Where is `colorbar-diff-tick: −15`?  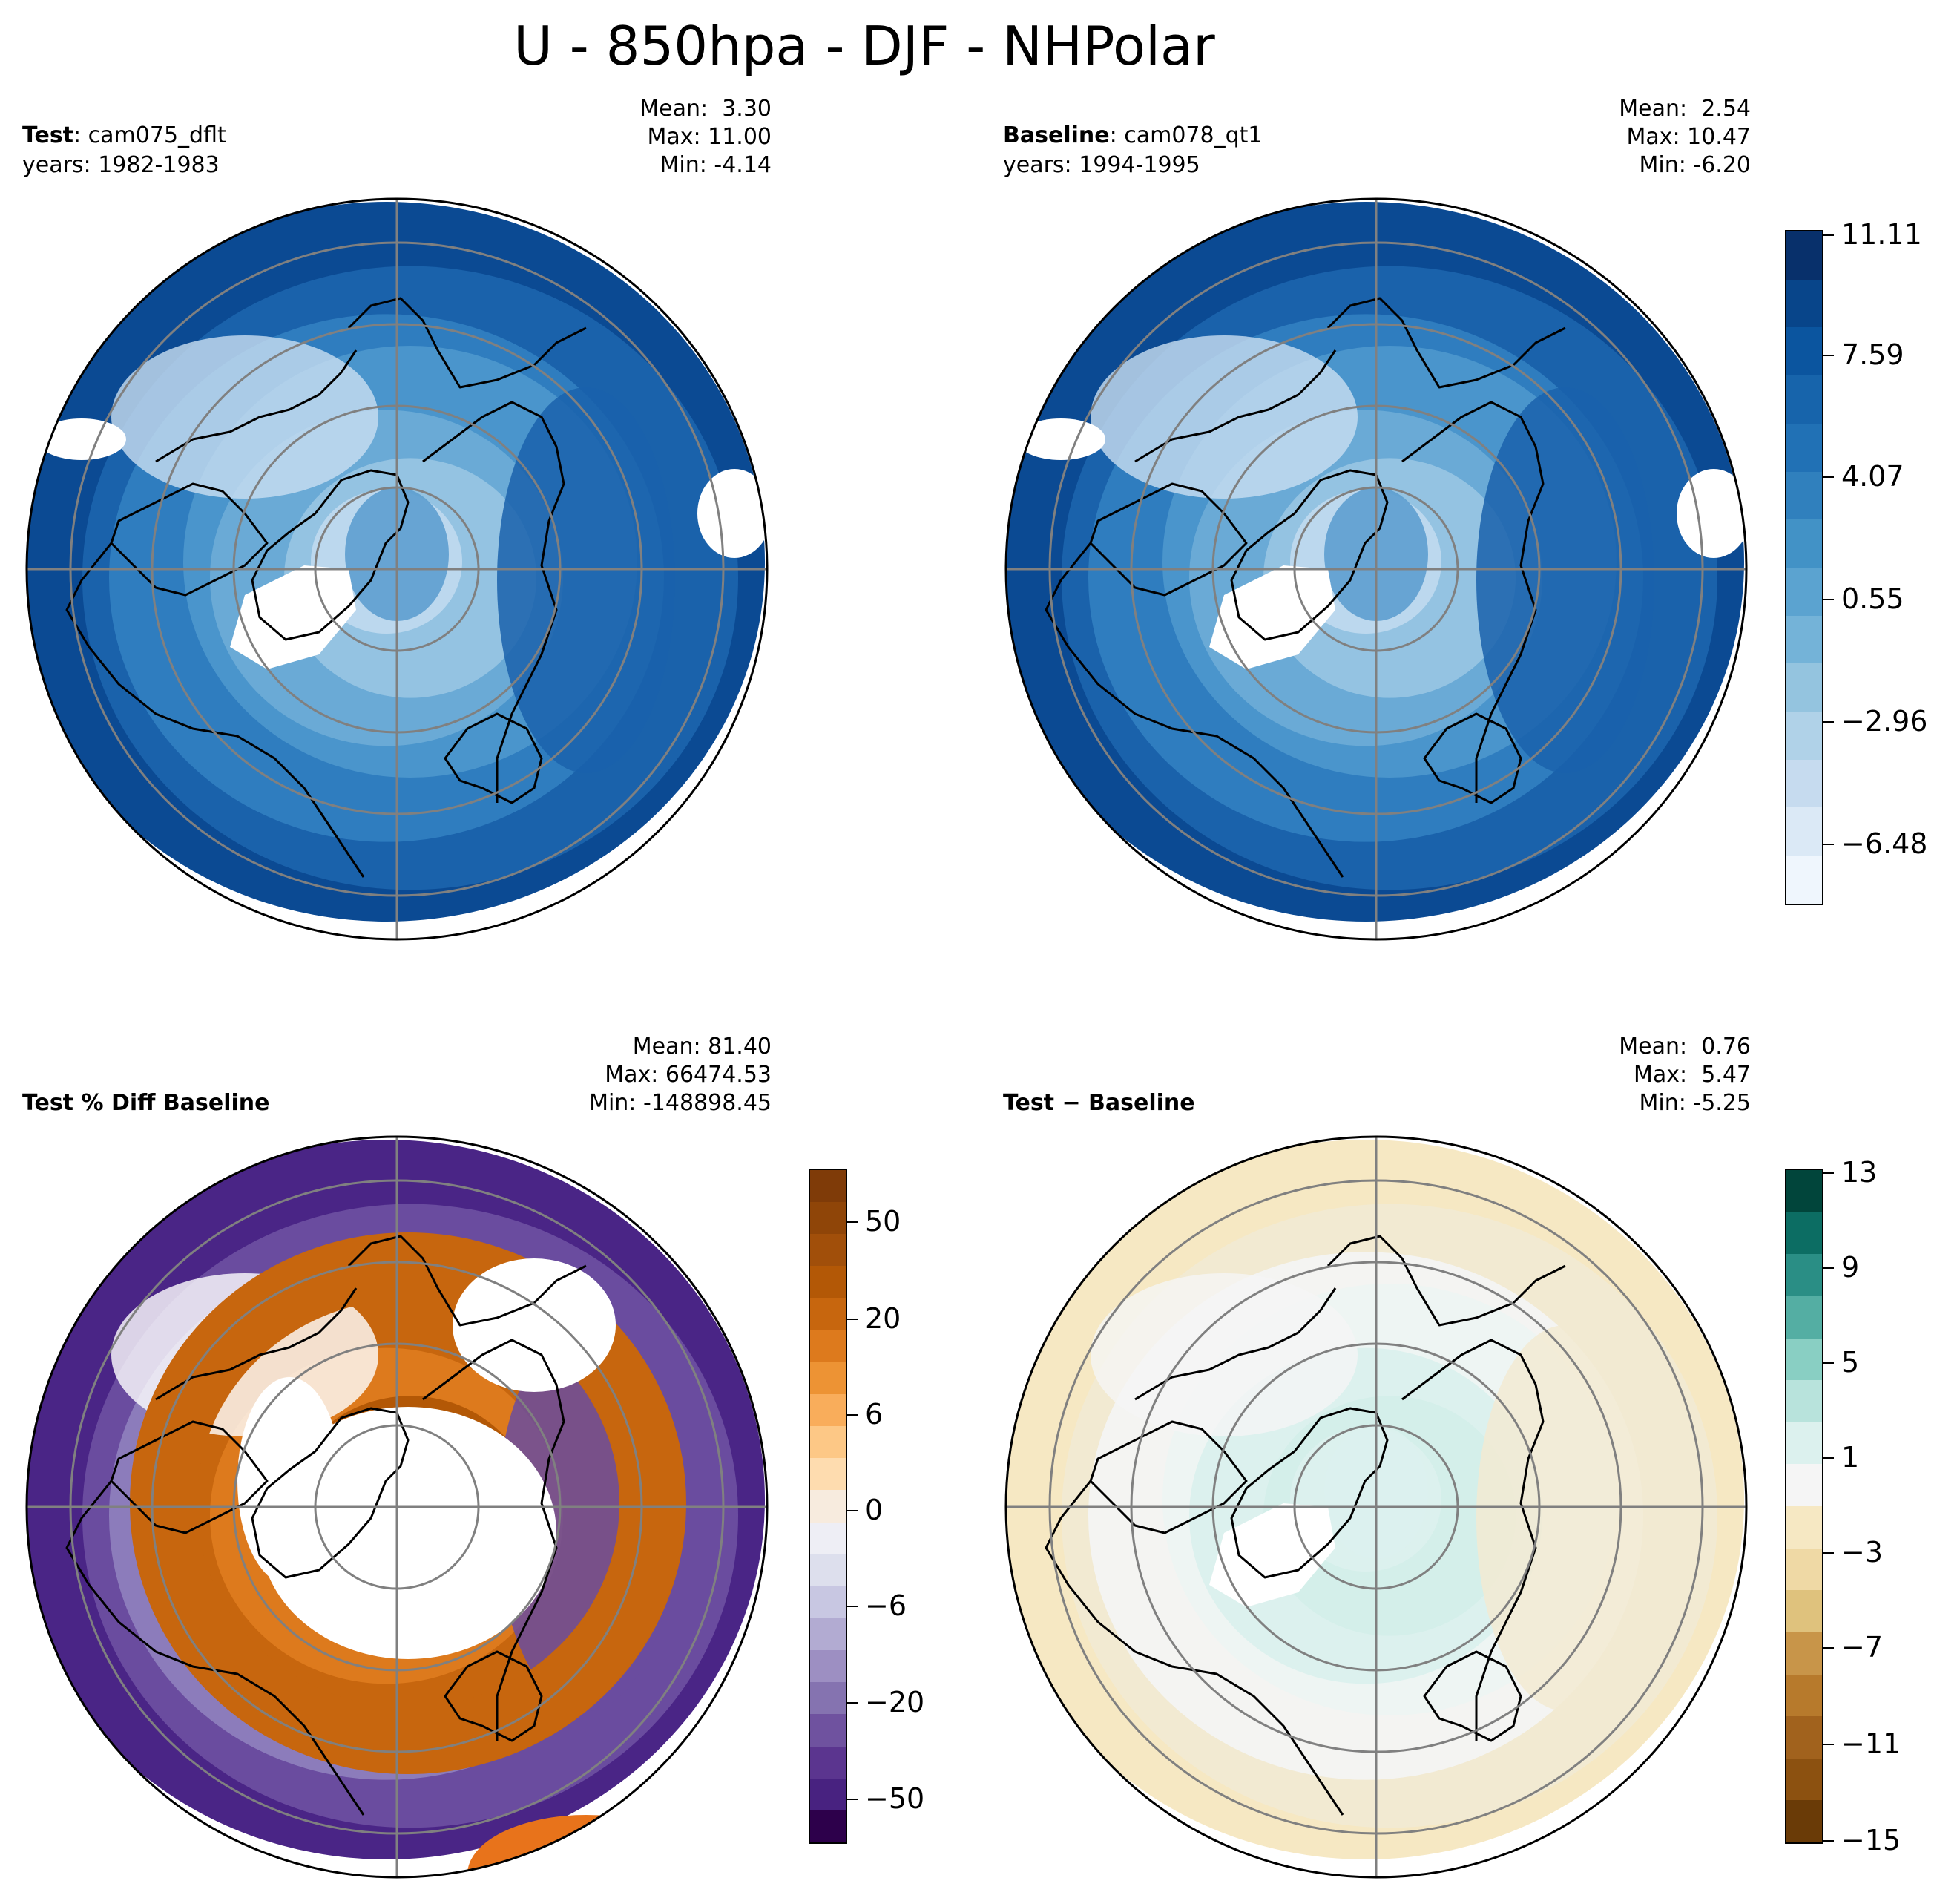 colorbar-diff-tick: −15 is located at coordinates (1871, 1840).